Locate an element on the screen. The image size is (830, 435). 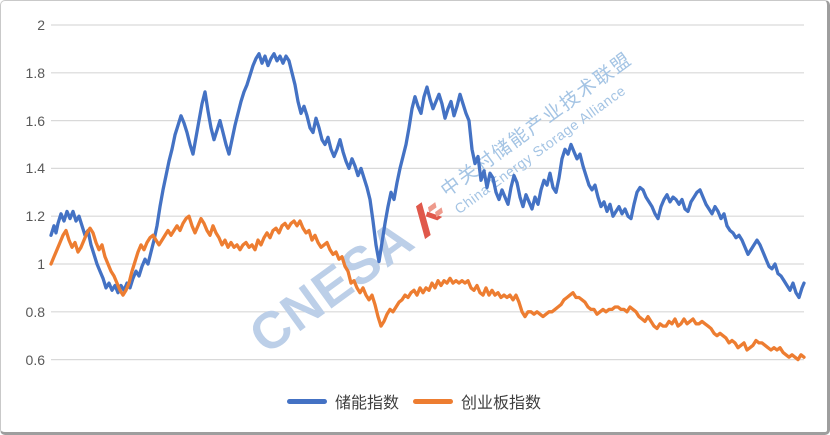
legend: 储能指数 创业板指数 is located at coordinates (414, 401).